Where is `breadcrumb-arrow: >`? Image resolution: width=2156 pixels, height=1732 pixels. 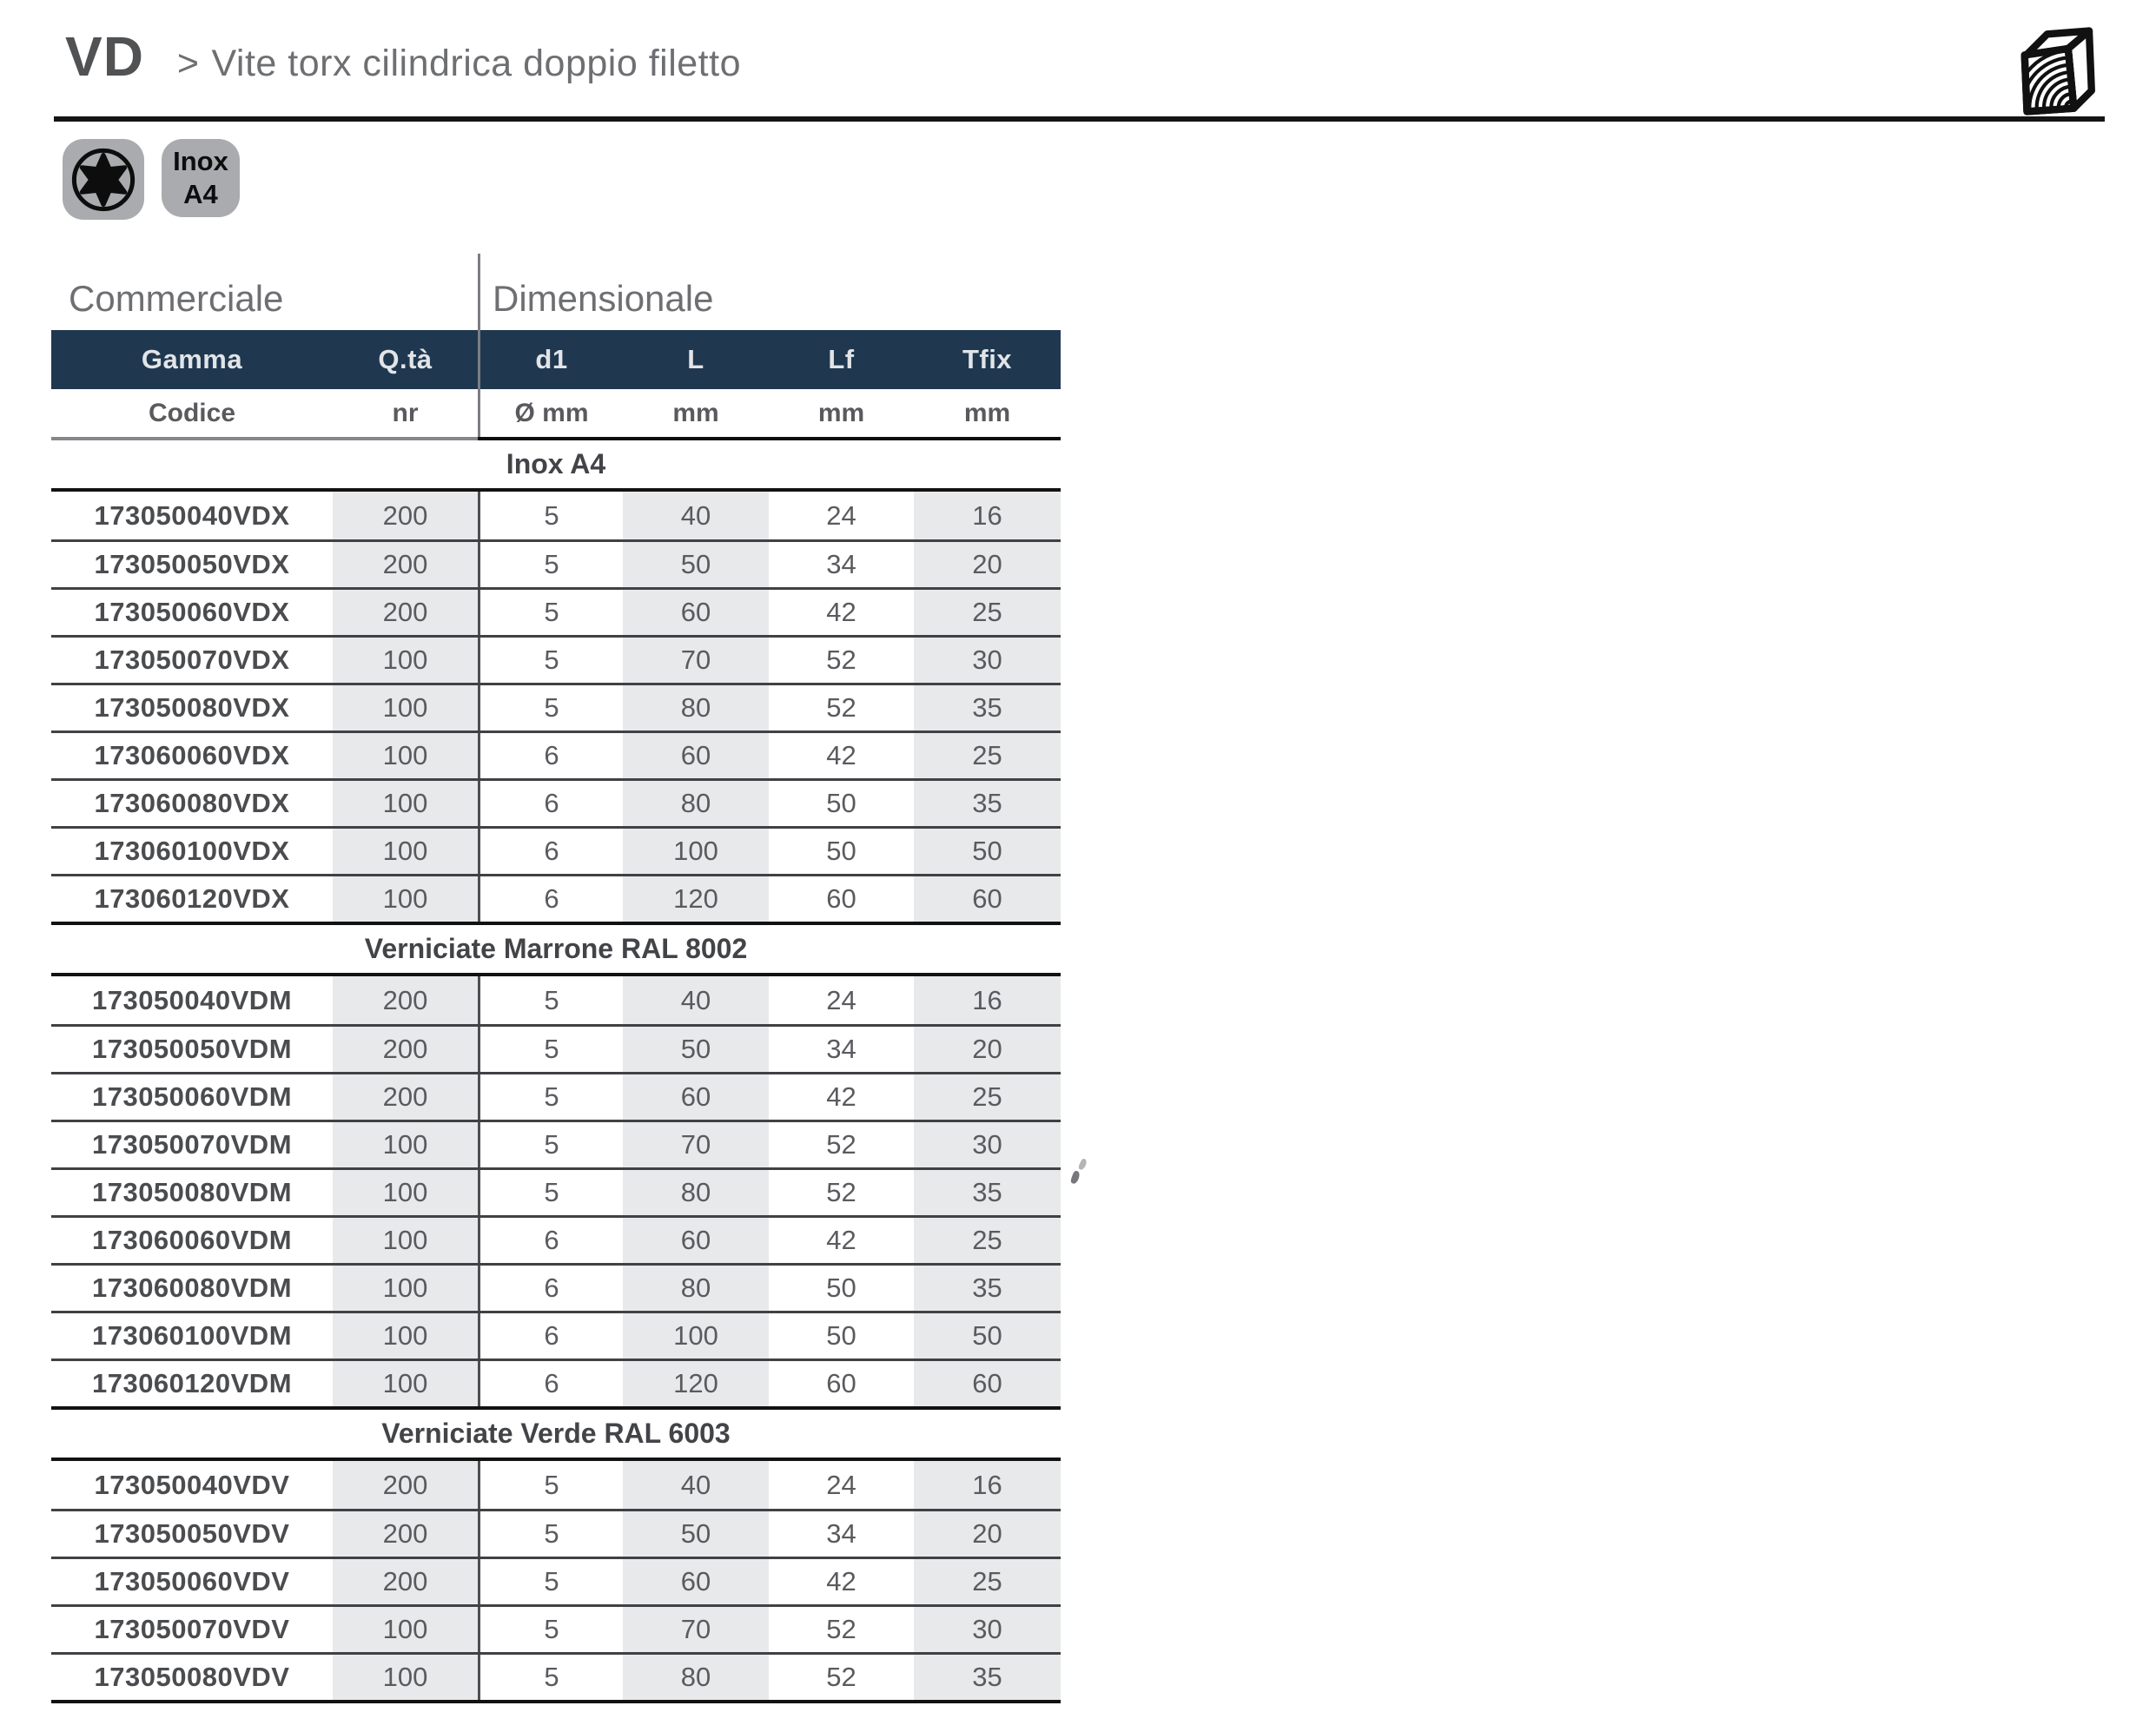
breadcrumb-arrow: > is located at coordinates (188, 63).